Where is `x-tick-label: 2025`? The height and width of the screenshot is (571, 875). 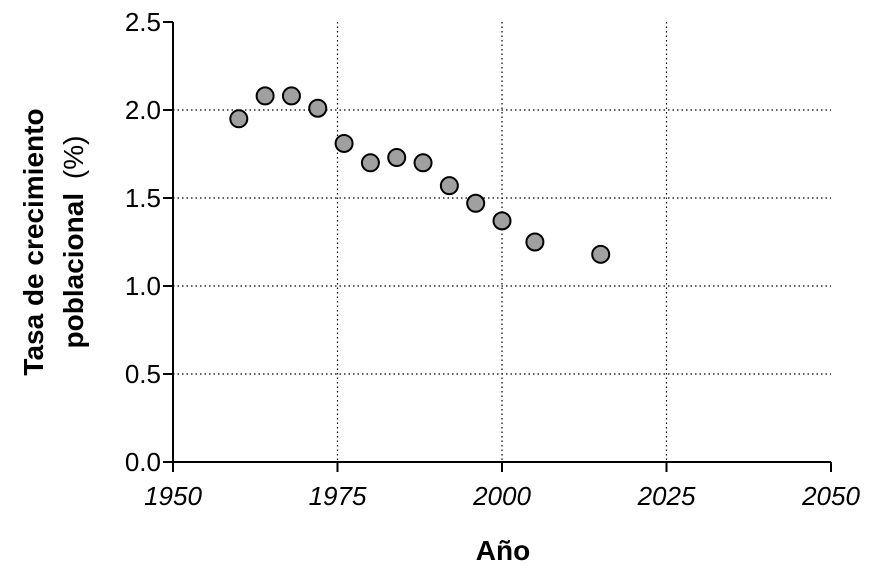
x-tick-label: 2025 is located at coordinates (666, 496).